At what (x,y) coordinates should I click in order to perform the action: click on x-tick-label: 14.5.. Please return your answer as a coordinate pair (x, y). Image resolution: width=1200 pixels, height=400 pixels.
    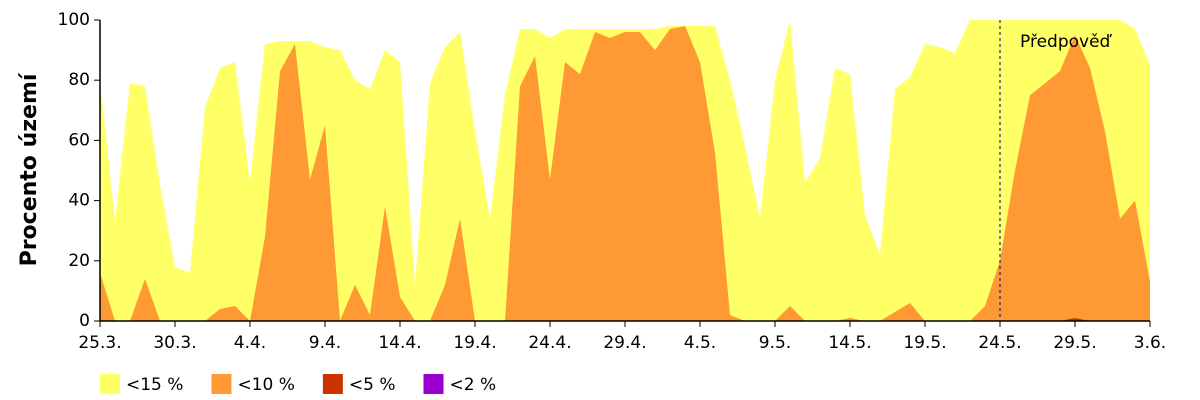
    Looking at the image, I should click on (849, 343).